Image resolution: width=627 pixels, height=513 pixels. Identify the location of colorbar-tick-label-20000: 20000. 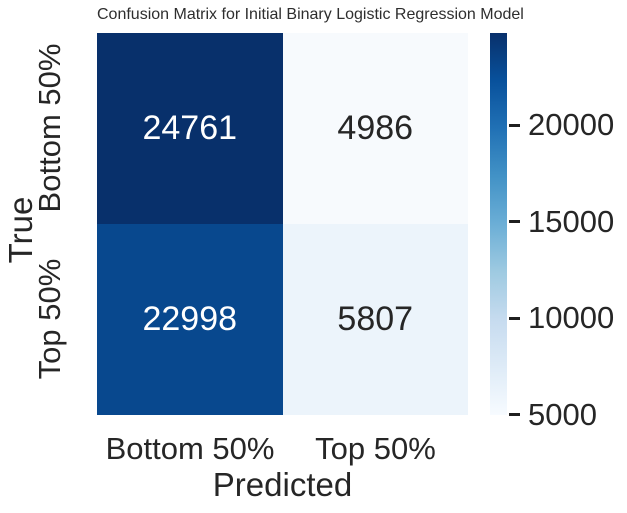
(571, 124).